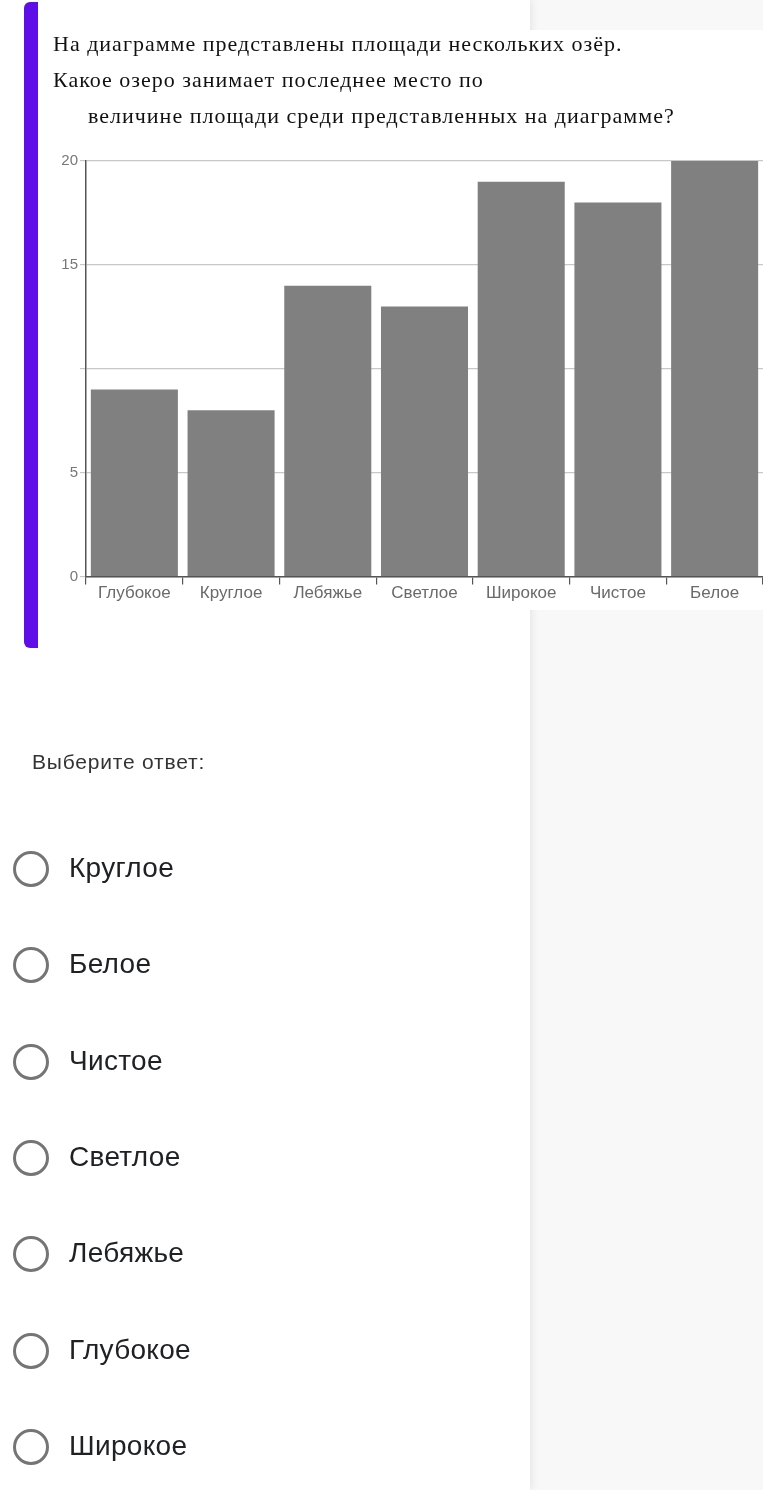  What do you see at coordinates (521, 593) in the screenshot?
I see `x-tick-label: Широкое` at bounding box center [521, 593].